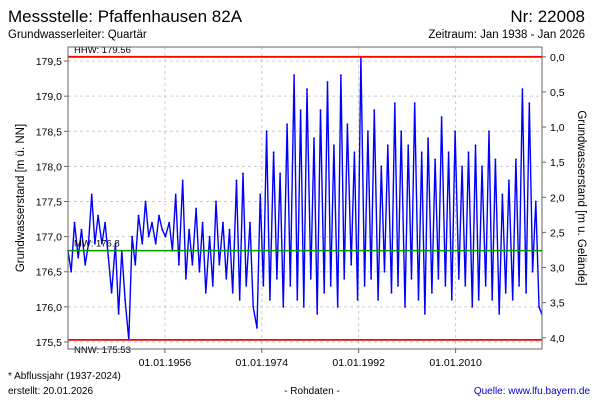 This screenshot has width=600, height=400. What do you see at coordinates (49, 132) in the screenshot?
I see `y-tick-label: 178,5` at bounding box center [49, 132].